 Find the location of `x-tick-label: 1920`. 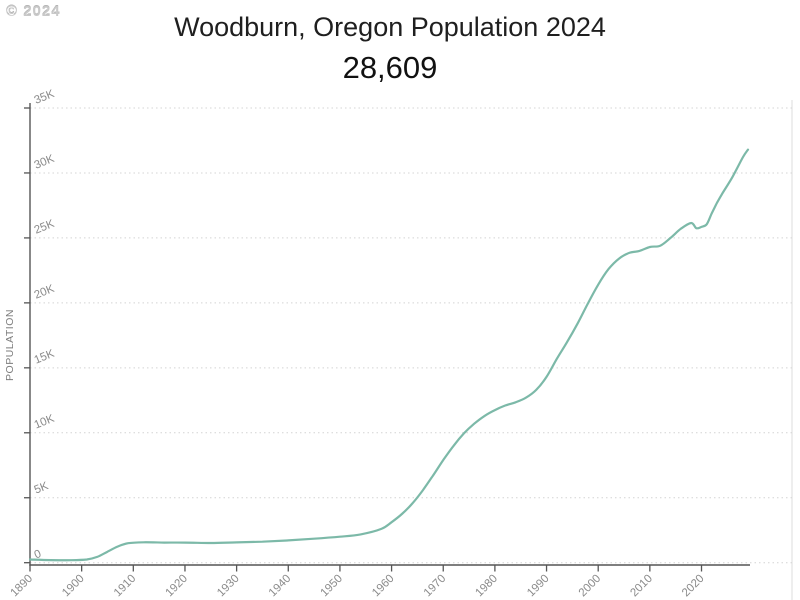

x-tick-label: 1920 is located at coordinates (177, 586).